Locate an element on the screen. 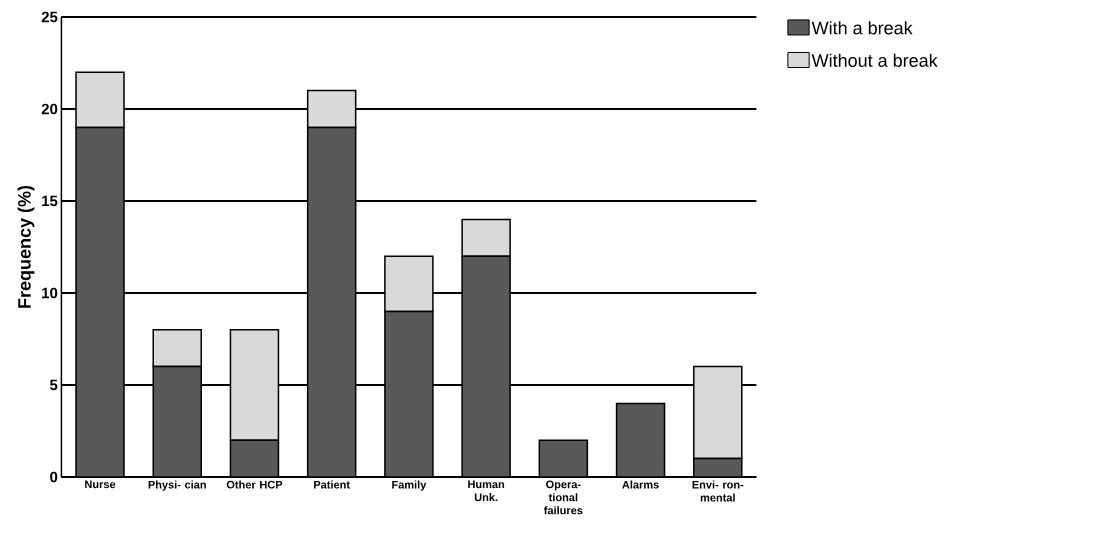 This screenshot has width=1114, height=556. x-tick-label: Envi- ron- mental is located at coordinates (718, 491).